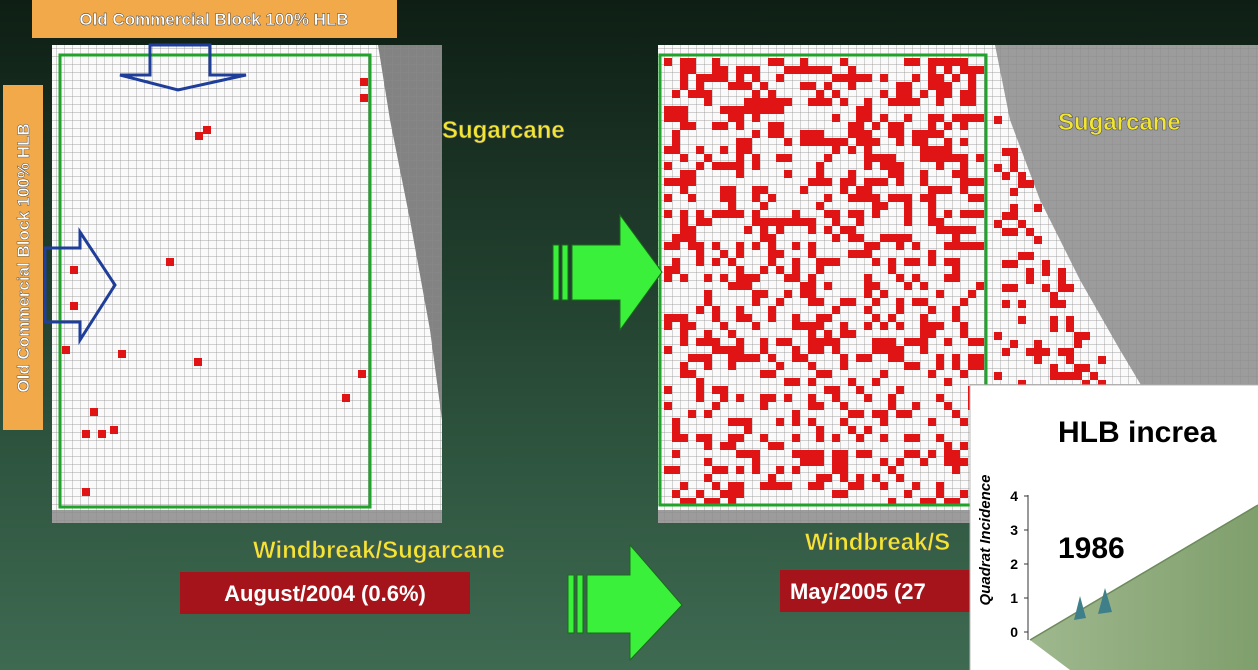 This screenshot has width=1258, height=670. Describe the element at coordinates (985, 540) in the screenshot. I see `axis-label: Quadrat Incidence` at that location.